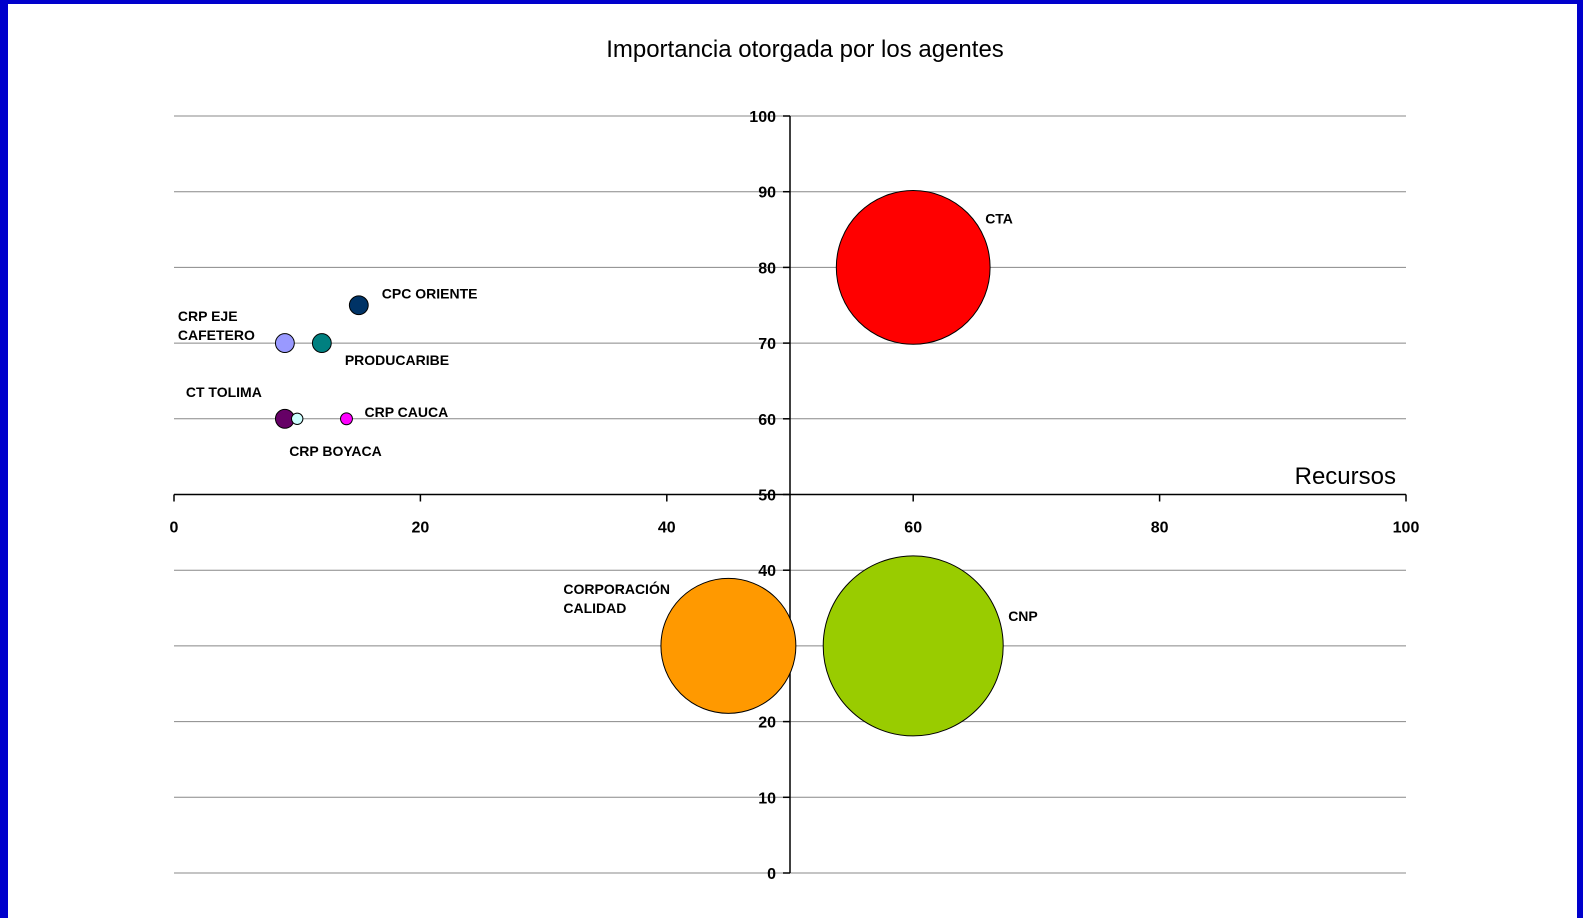  What do you see at coordinates (1406, 528) in the screenshot?
I see `x-tick-label: 100` at bounding box center [1406, 528].